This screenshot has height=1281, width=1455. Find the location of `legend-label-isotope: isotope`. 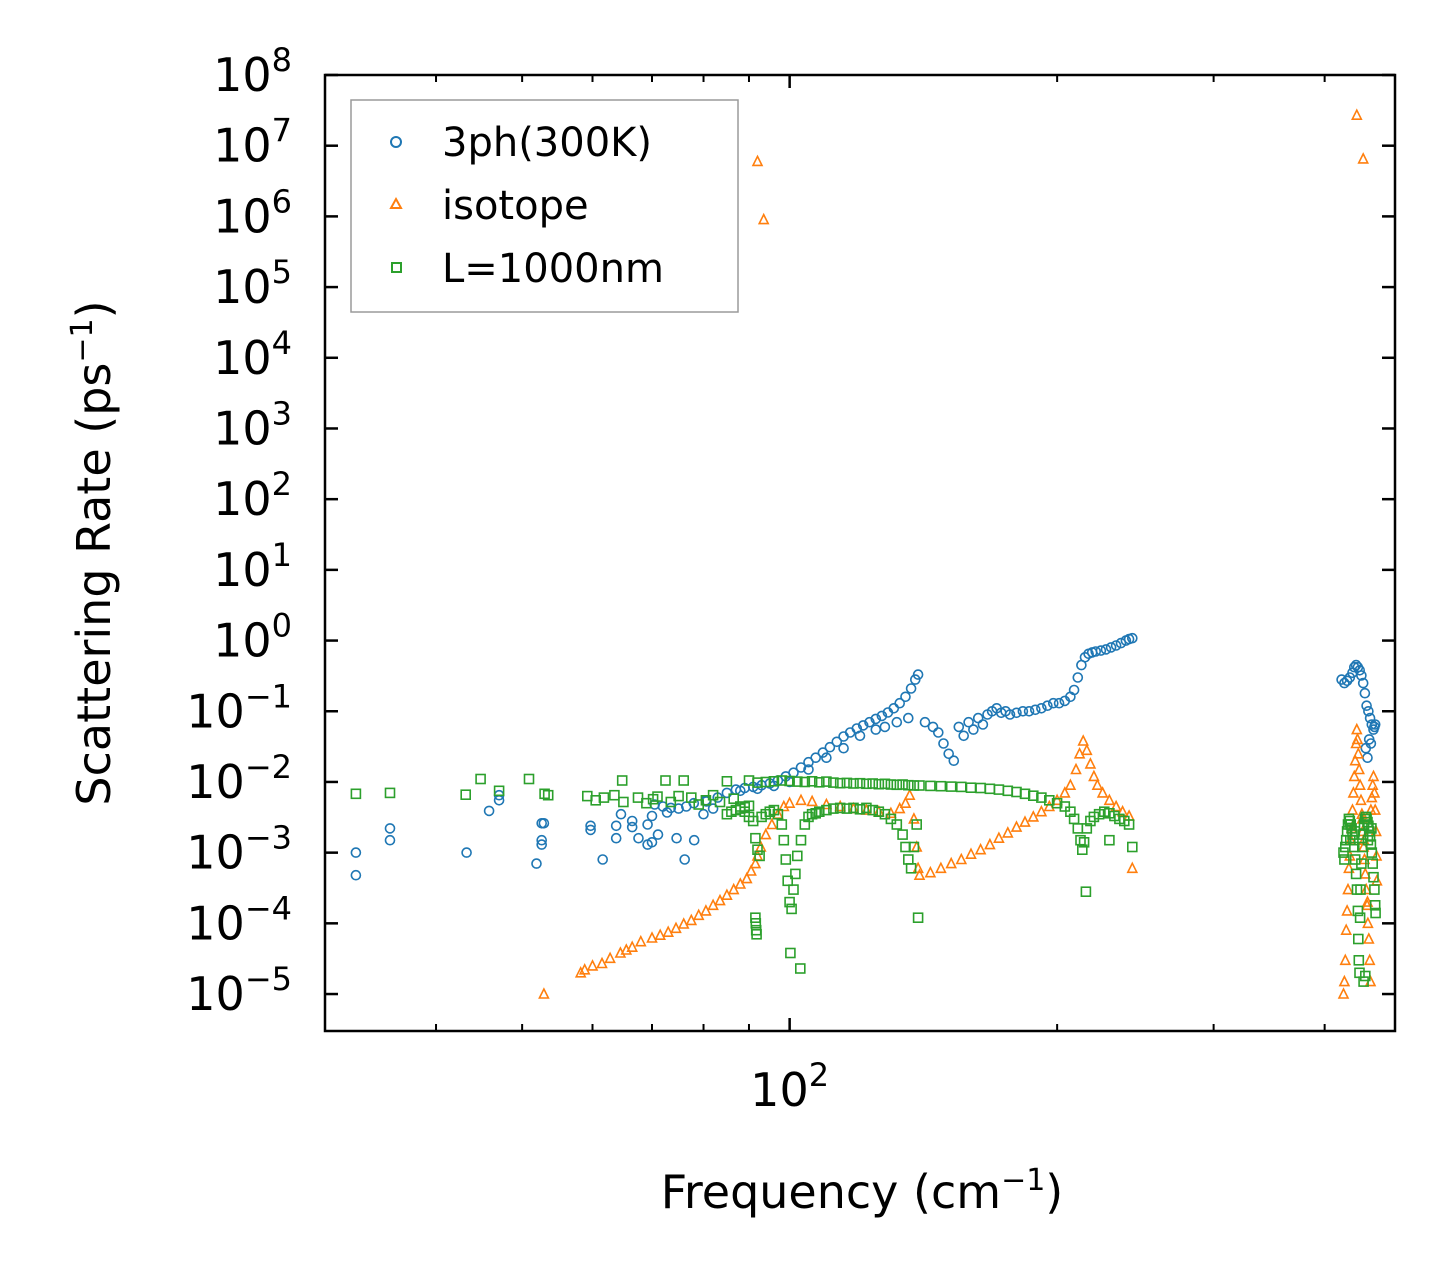

legend-label-isotope: isotope is located at coordinates (515, 206).